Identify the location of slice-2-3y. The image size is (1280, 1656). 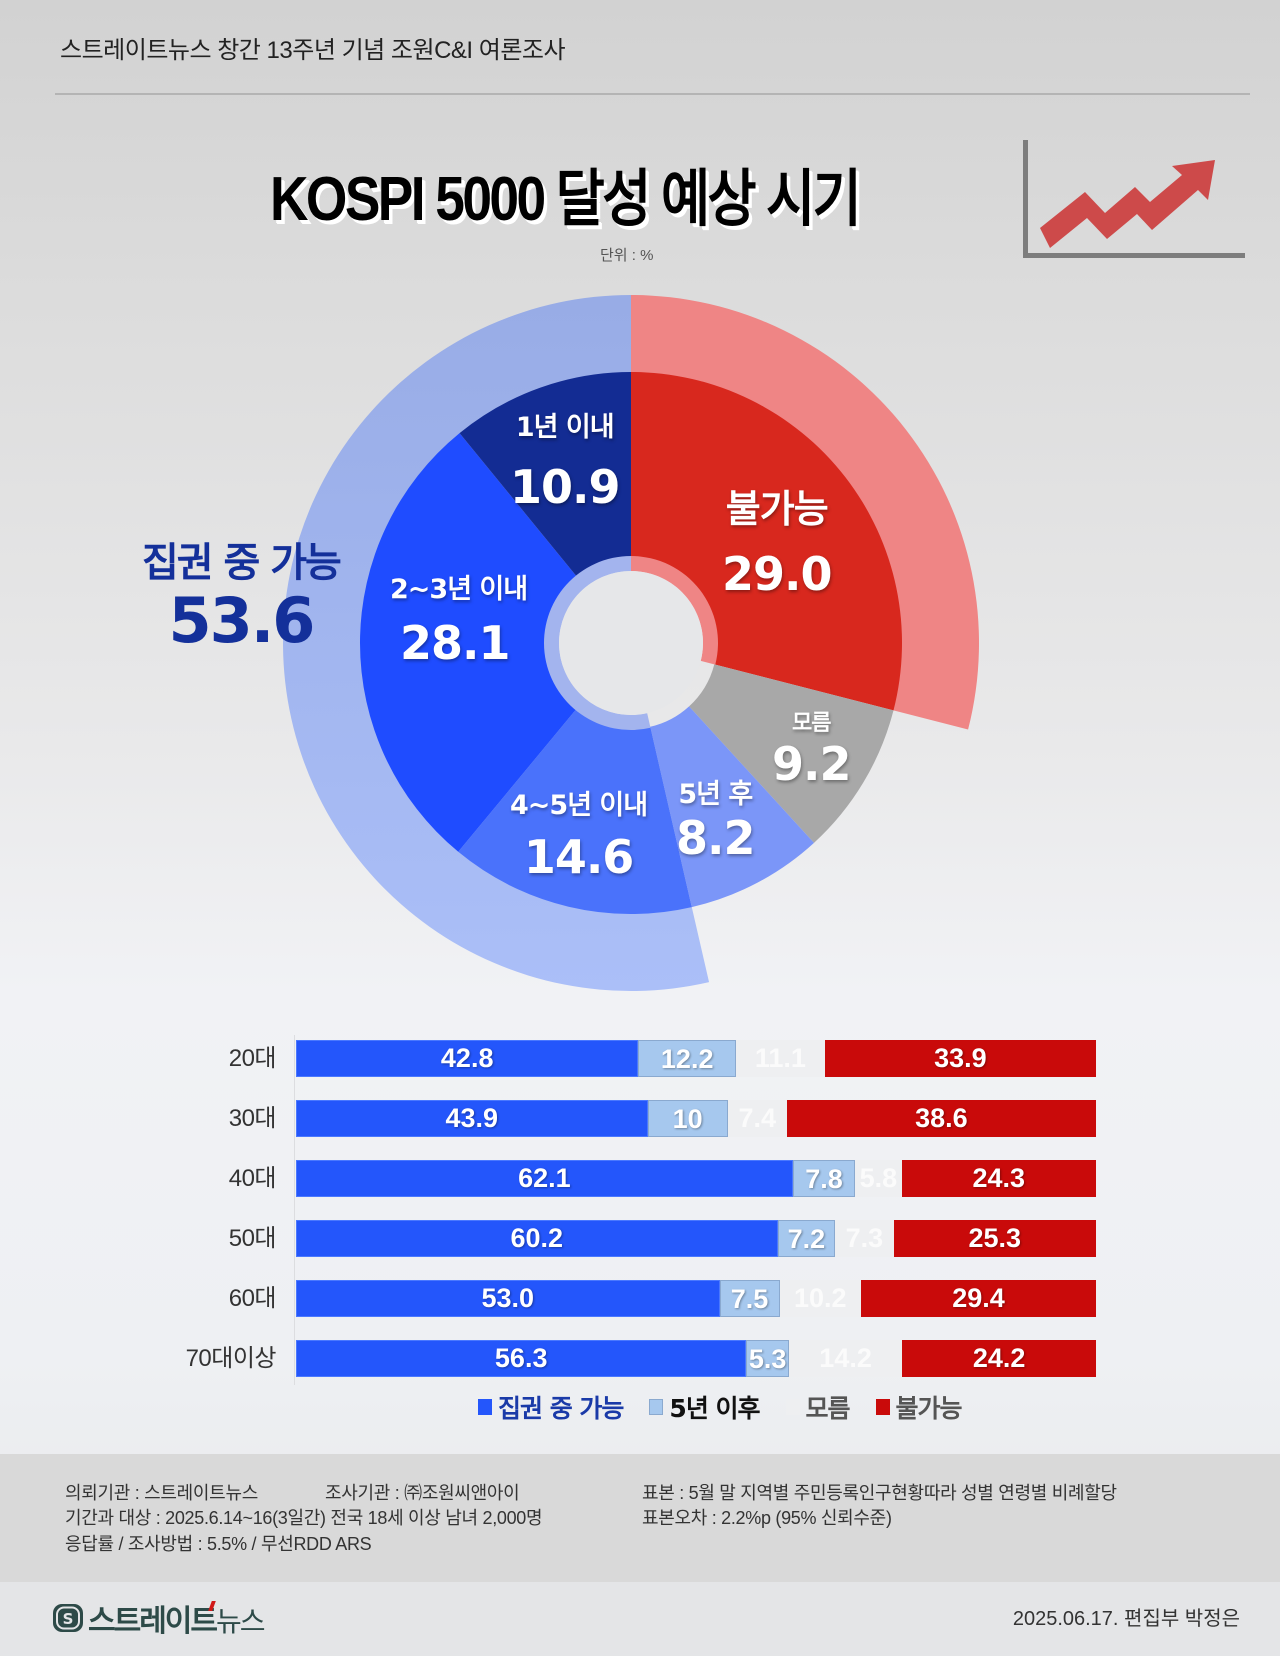
(468, 642).